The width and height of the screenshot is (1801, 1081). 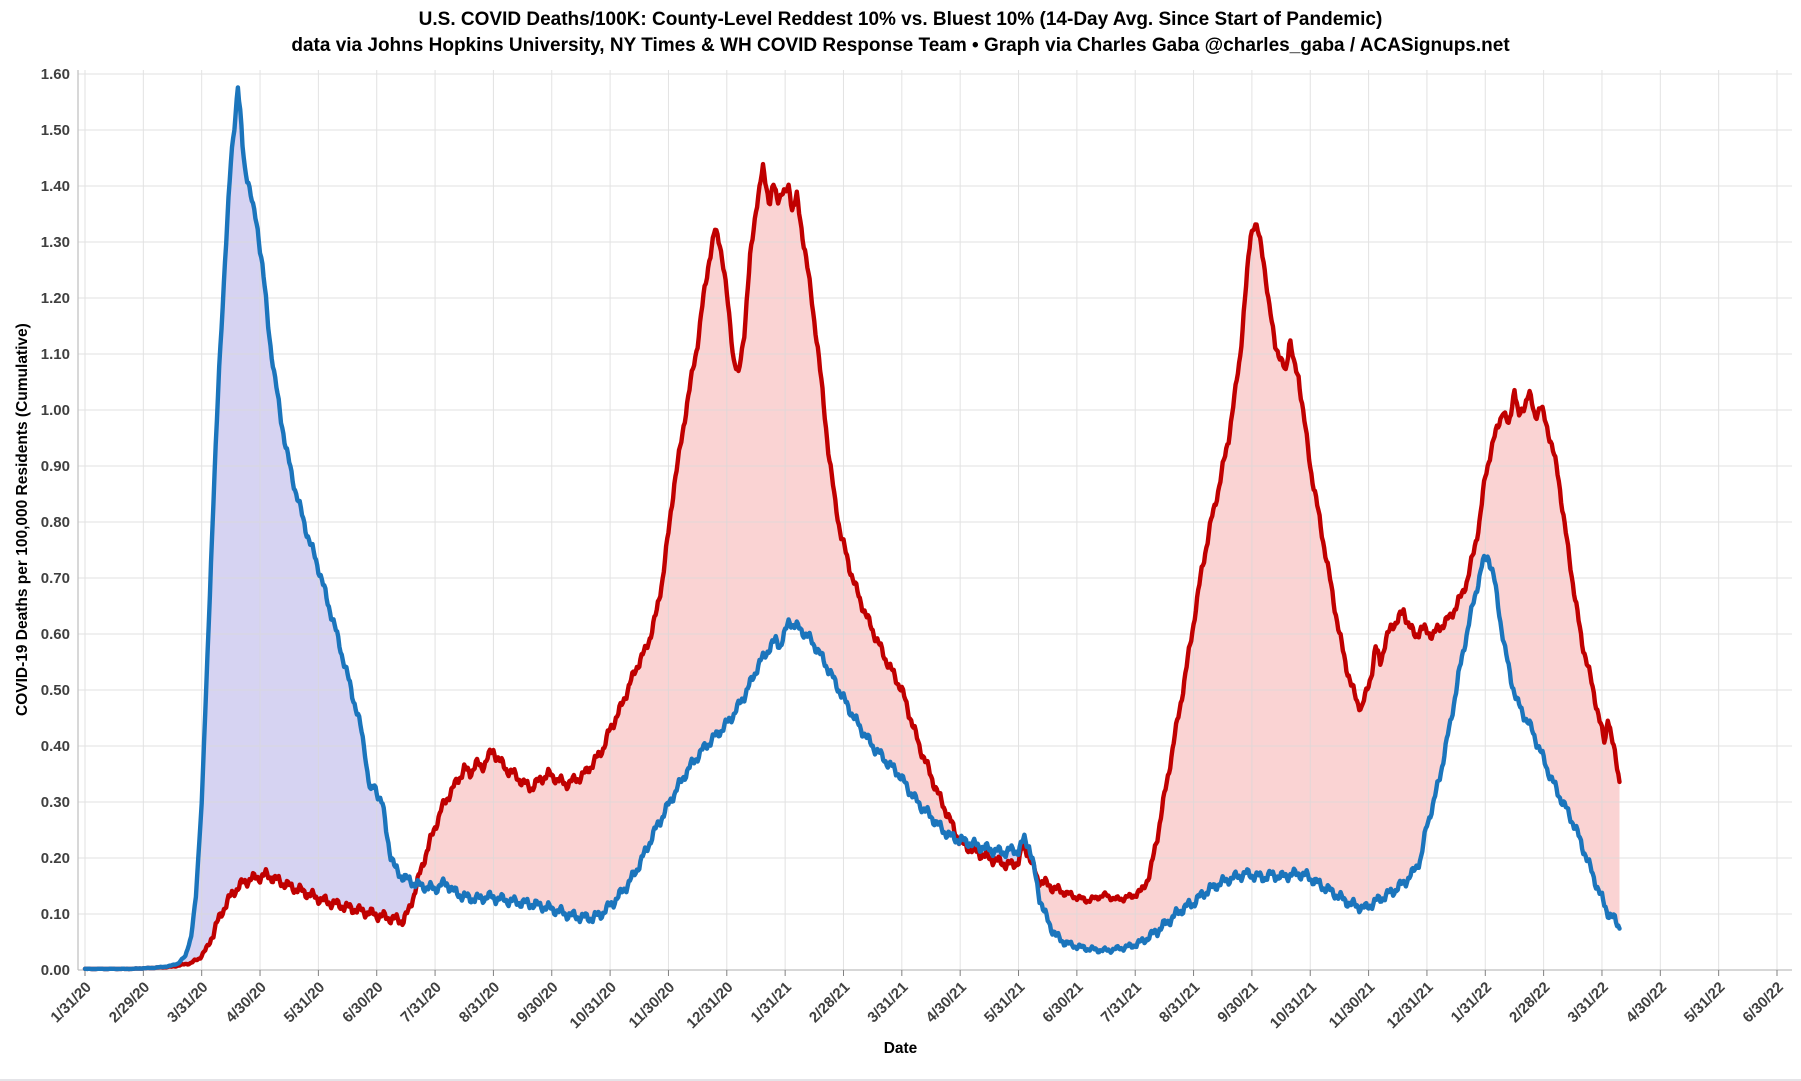 What do you see at coordinates (900, 1048) in the screenshot?
I see `x-axis-title: Date` at bounding box center [900, 1048].